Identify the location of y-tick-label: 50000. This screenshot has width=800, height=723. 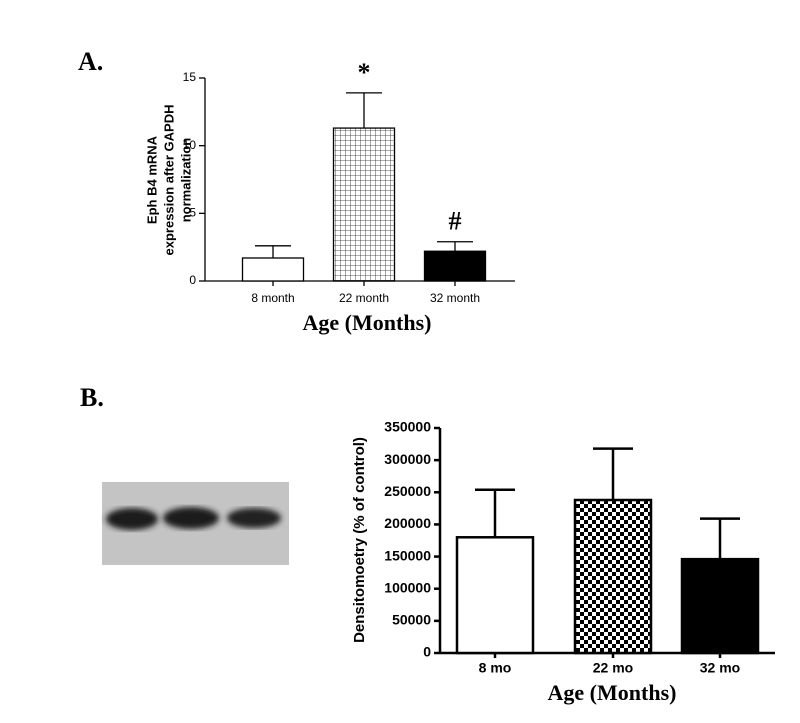
(411, 620).